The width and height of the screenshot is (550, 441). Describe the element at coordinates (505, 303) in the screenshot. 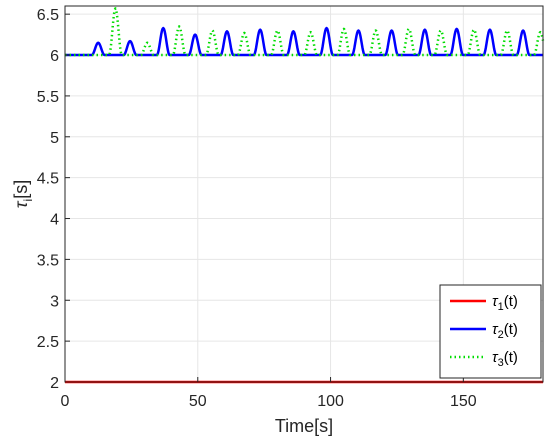

I see `legend-label-tau1: τ1(t)` at that location.